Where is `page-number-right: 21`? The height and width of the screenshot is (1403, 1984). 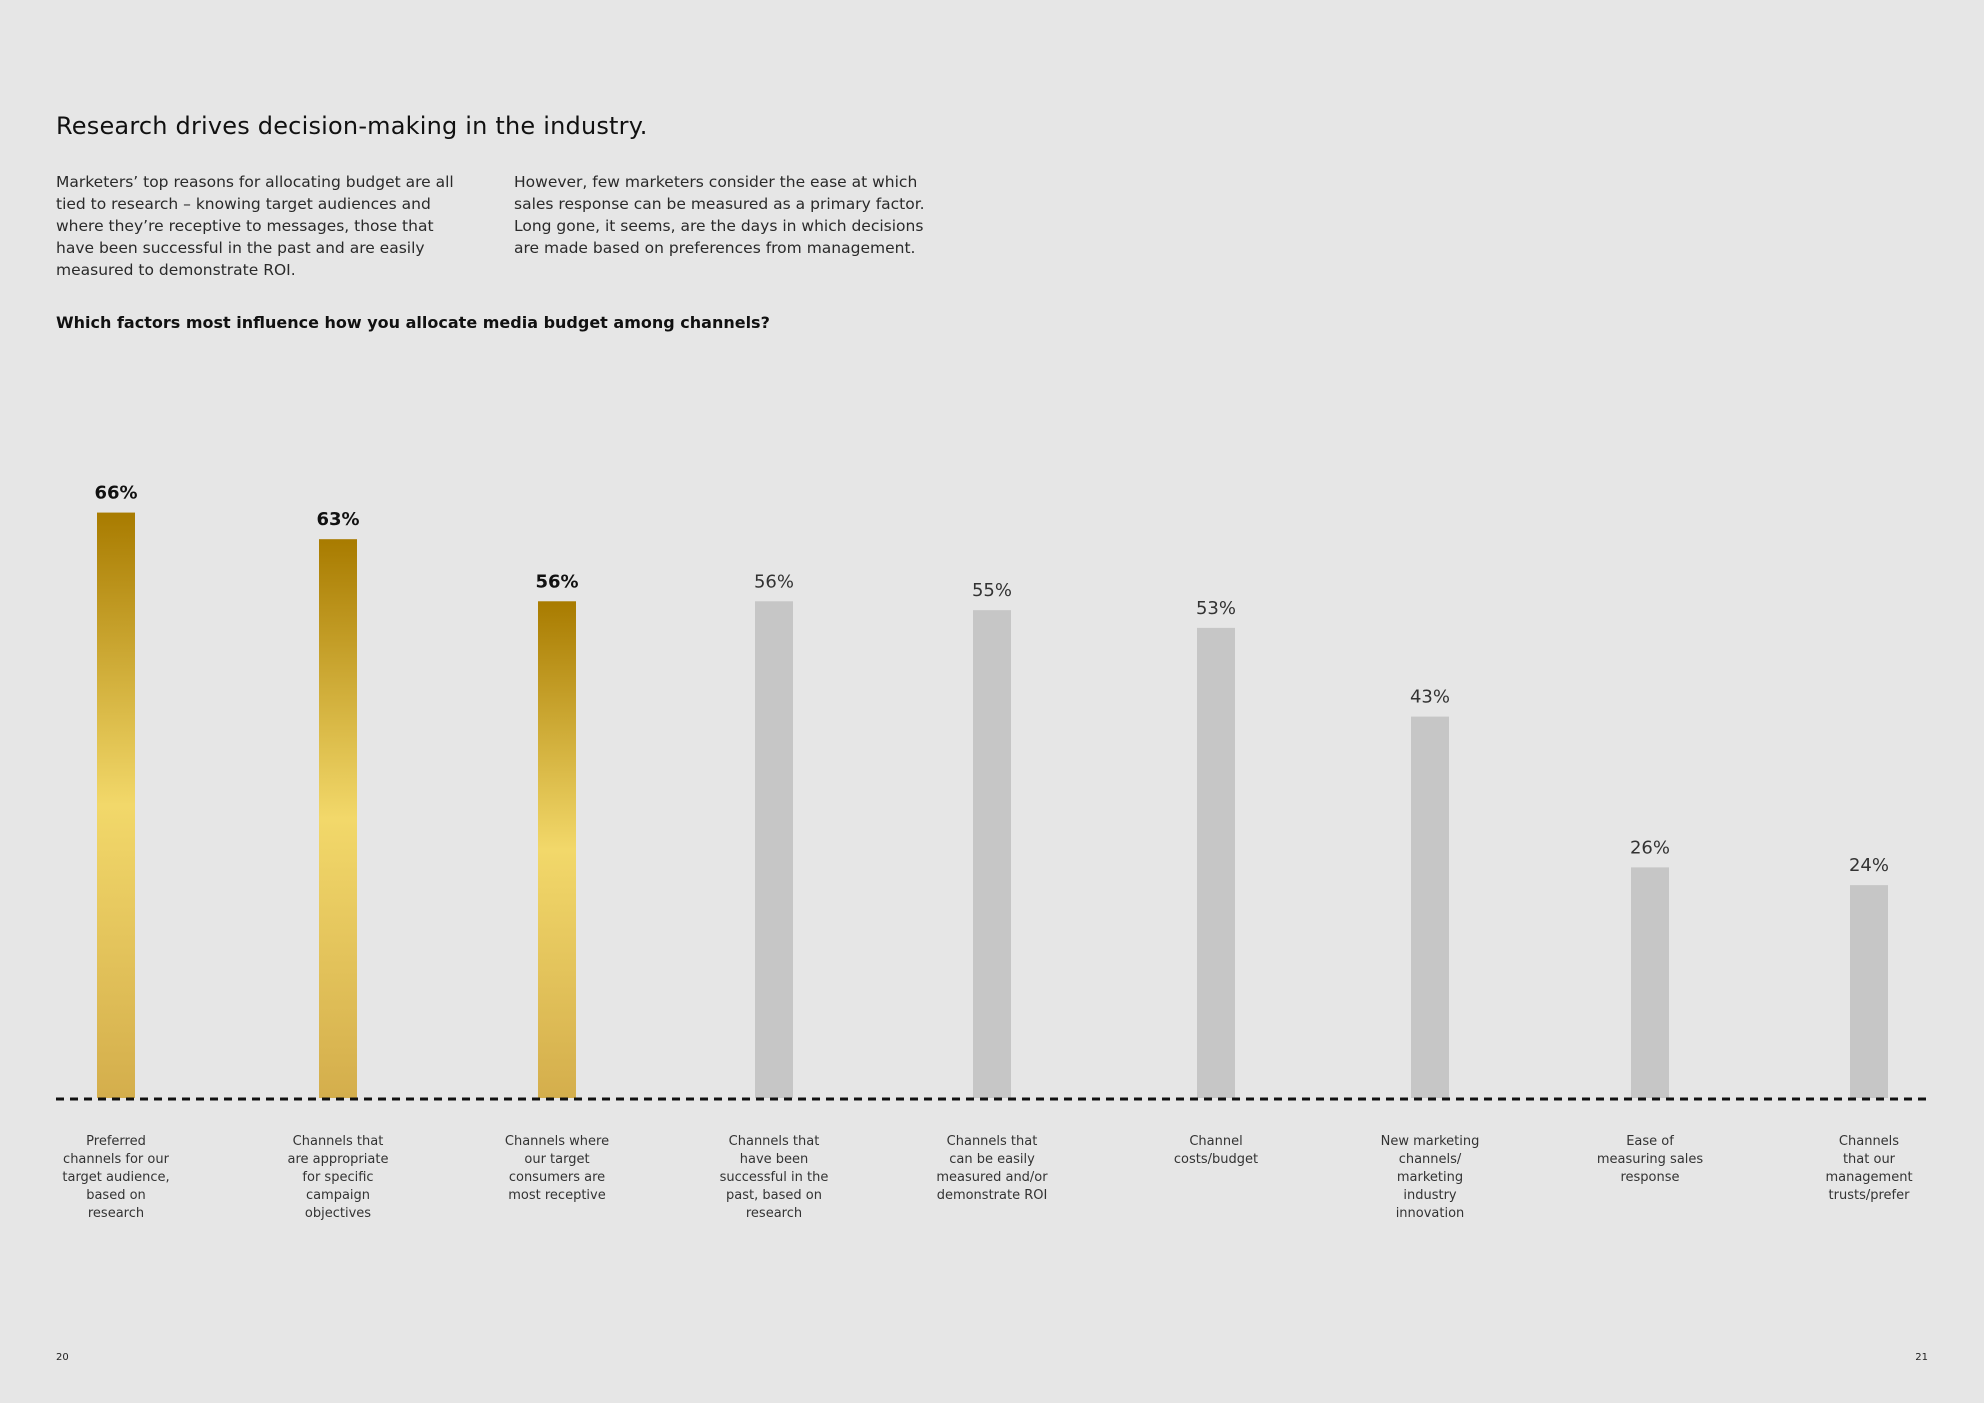
page-number-right: 21 is located at coordinates (1921, 1357).